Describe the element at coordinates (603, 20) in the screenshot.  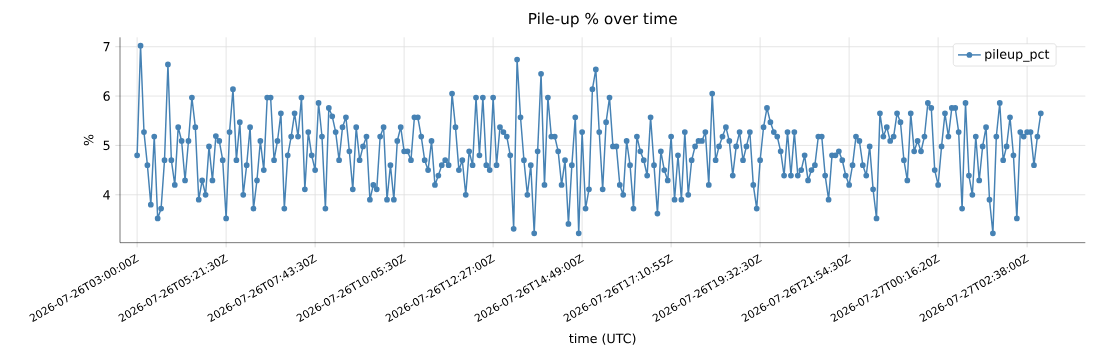
I see `chart-title: Pile-up % over time` at that location.